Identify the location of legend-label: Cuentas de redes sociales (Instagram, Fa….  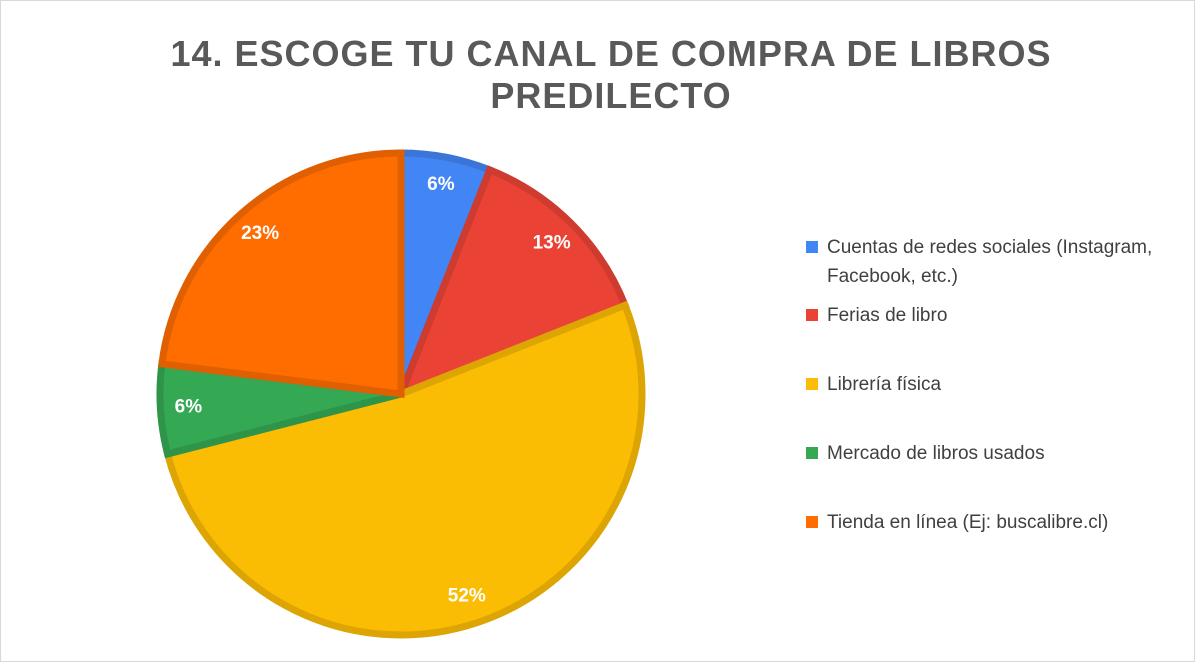
(990, 262).